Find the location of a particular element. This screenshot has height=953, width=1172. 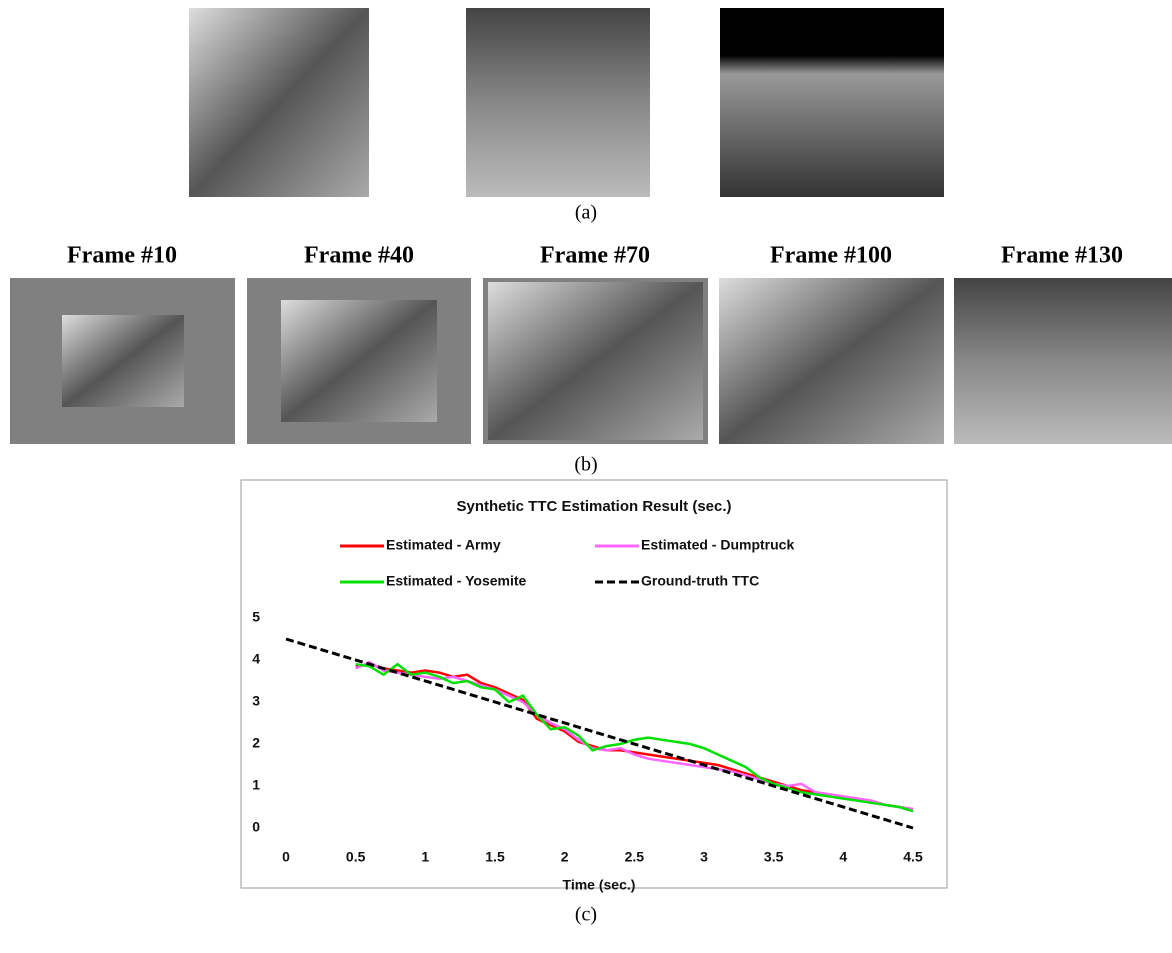

image-army is located at coordinates (279, 102).